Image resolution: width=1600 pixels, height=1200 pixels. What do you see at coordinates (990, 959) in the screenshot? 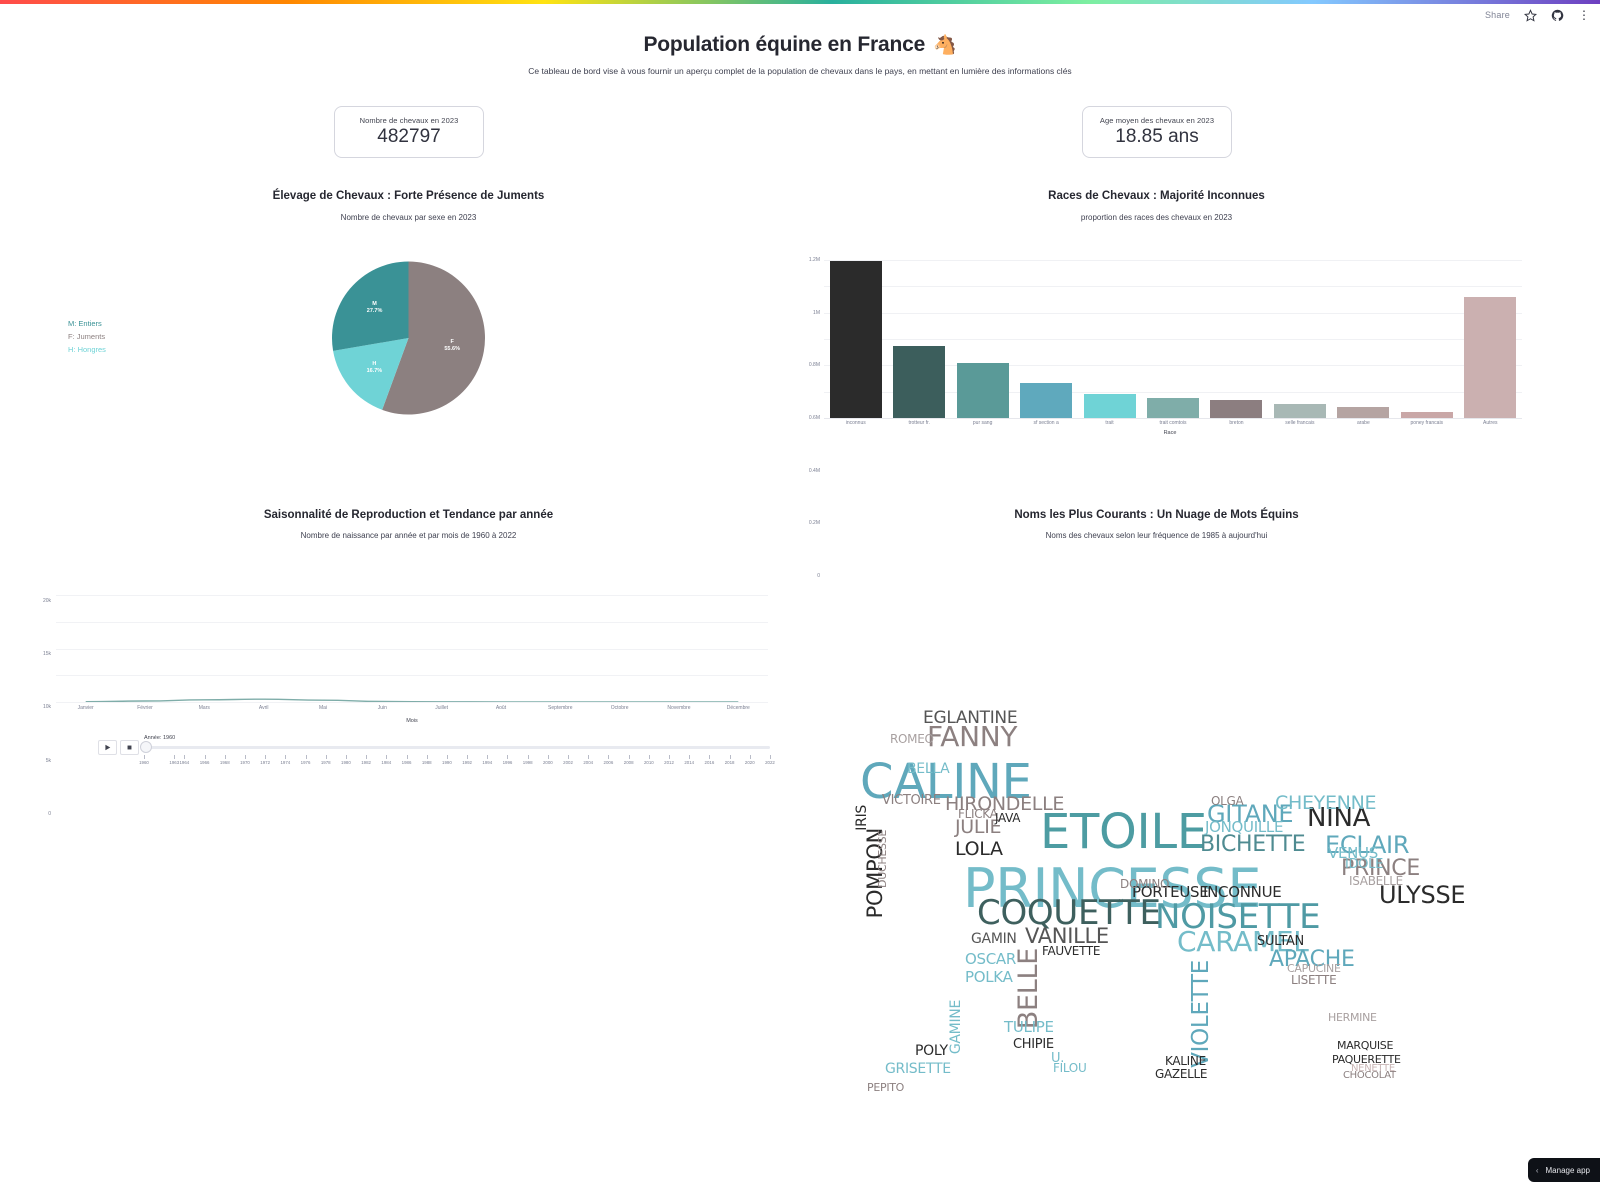
I see `wordcloud-word: OSCAR` at bounding box center [990, 959].